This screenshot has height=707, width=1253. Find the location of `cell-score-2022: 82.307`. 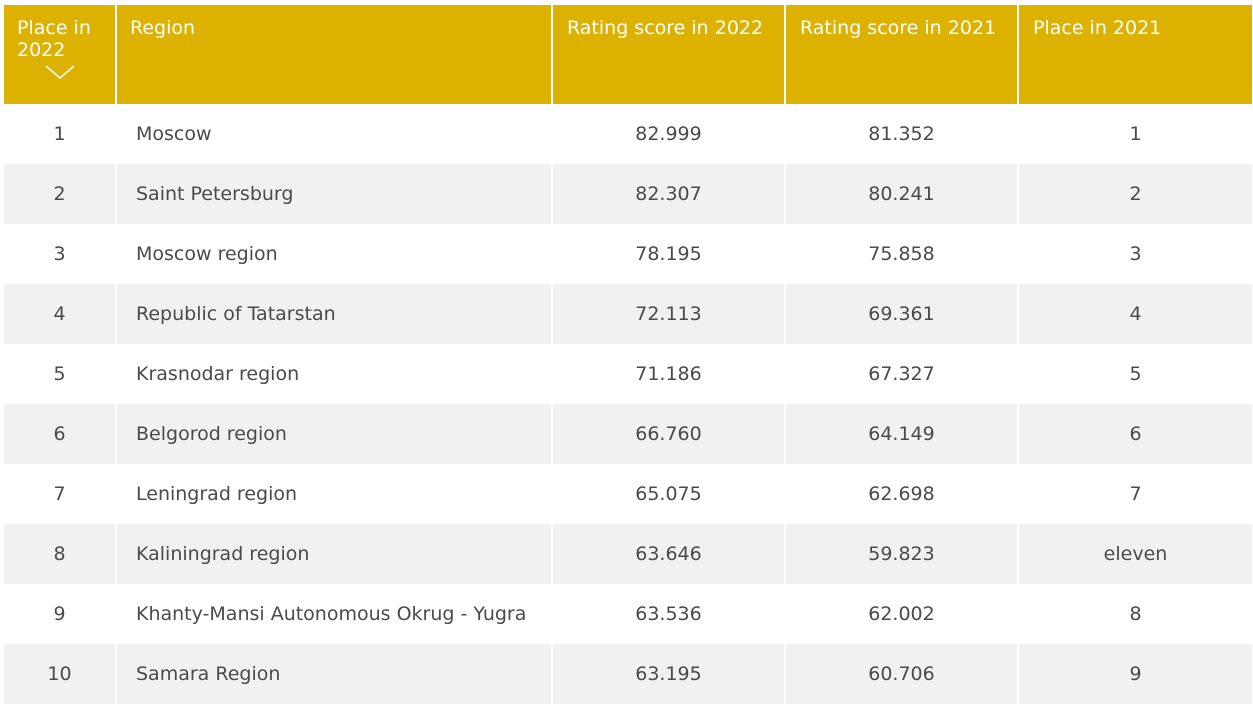

cell-score-2022: 82.307 is located at coordinates (669, 194).